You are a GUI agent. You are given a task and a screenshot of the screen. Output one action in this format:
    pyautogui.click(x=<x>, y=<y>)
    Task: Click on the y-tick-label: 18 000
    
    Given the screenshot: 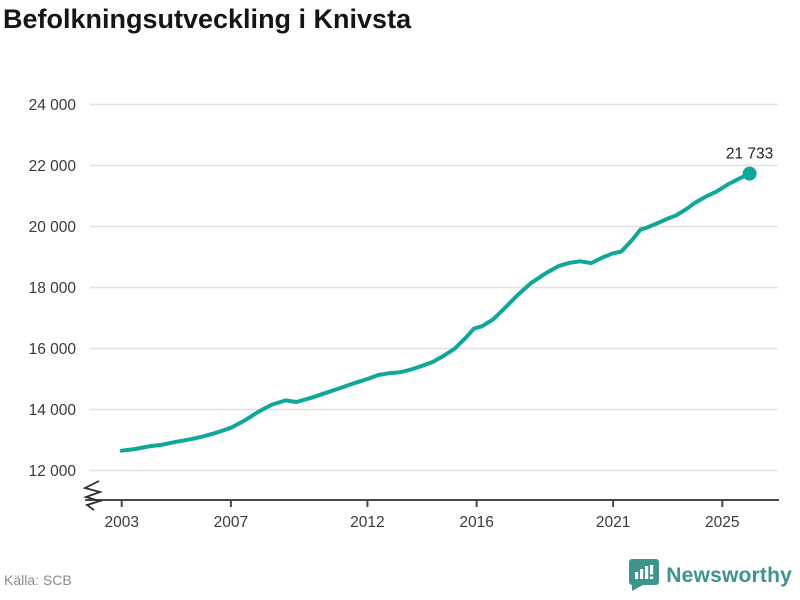 What is the action you would take?
    pyautogui.click(x=53, y=288)
    